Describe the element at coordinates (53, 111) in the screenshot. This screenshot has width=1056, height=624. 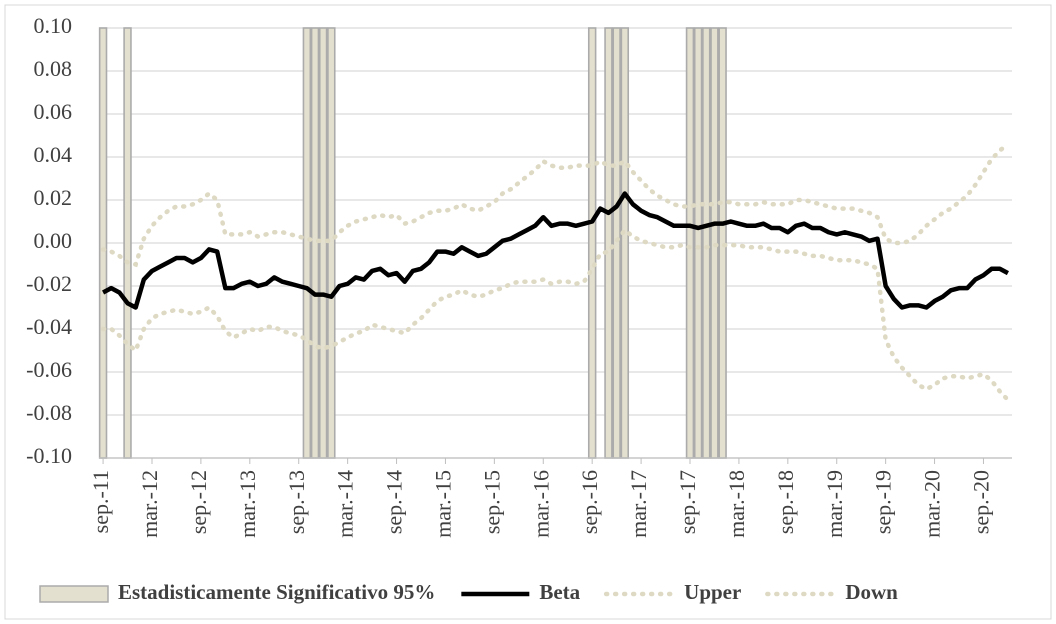
I see `y-tick-label: 0.06` at that location.